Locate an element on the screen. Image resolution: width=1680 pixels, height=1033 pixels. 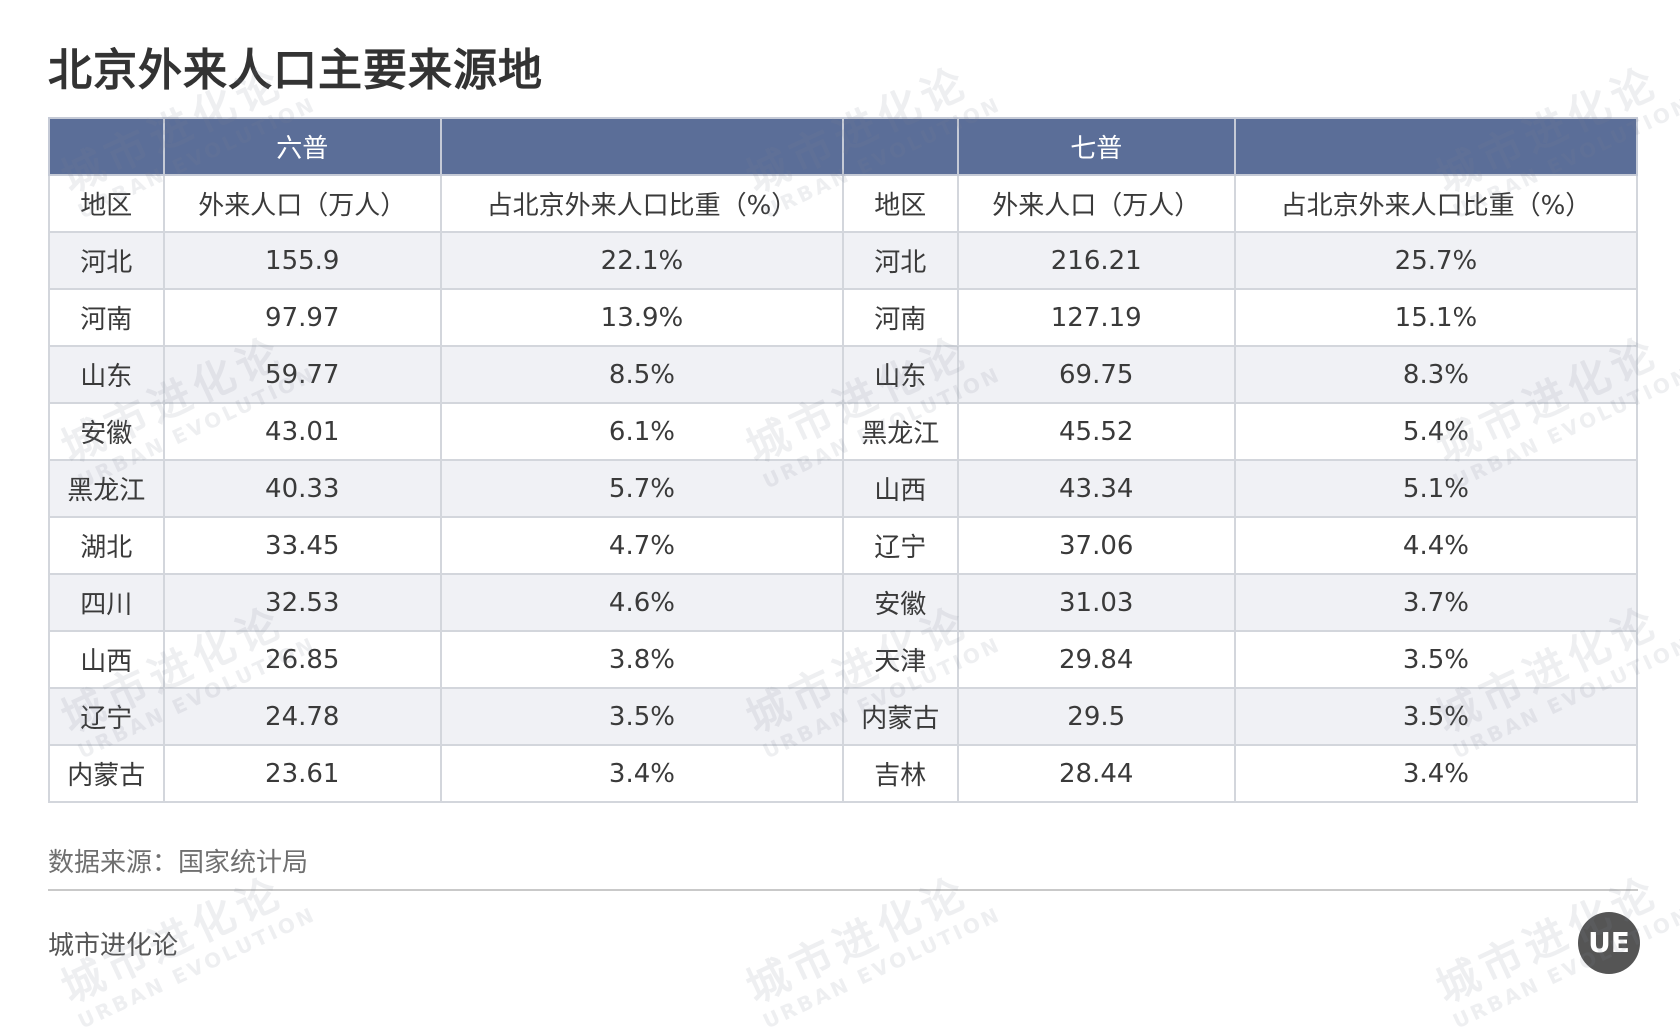
table-cell: 26.85 is located at coordinates (302, 659).